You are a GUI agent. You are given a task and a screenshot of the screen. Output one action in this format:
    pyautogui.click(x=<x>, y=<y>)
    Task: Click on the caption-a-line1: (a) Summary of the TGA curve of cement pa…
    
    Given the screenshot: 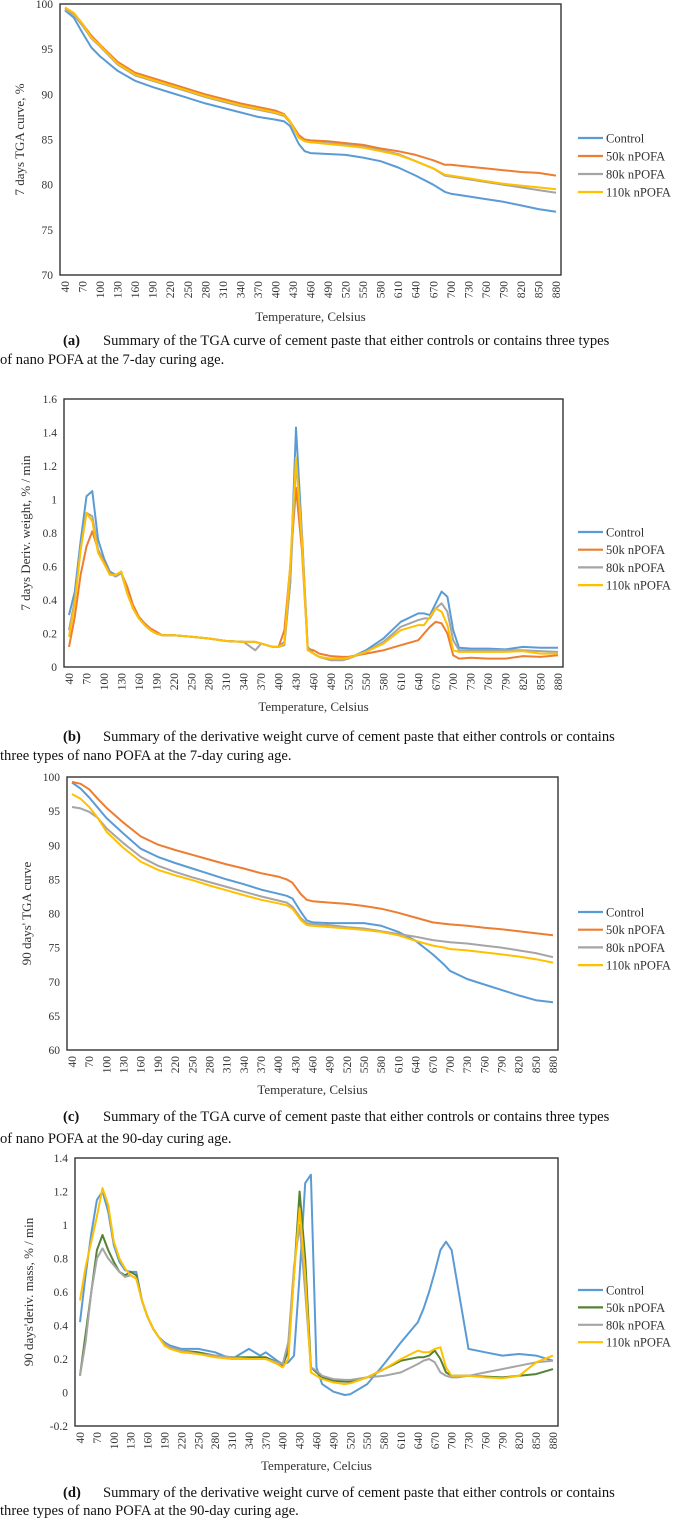 What is the action you would take?
    pyautogui.click(x=336, y=341)
    